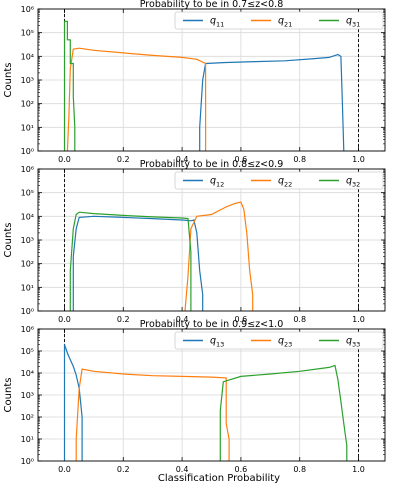 The image size is (400, 485). Describe the element at coordinates (283, 412) in the screenshot. I see `series-line-q33` at that location.